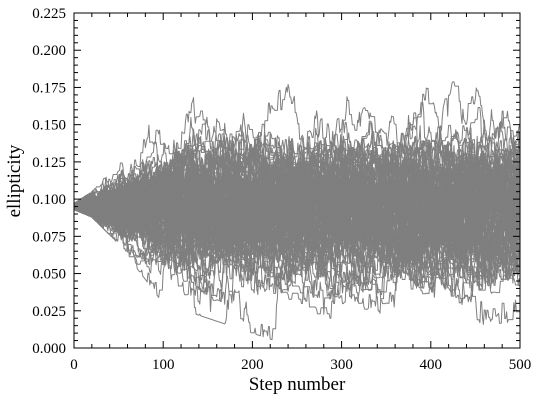  Describe the element at coordinates (49, 51) in the screenshot. I see `y-tick-label: 0.200` at that location.